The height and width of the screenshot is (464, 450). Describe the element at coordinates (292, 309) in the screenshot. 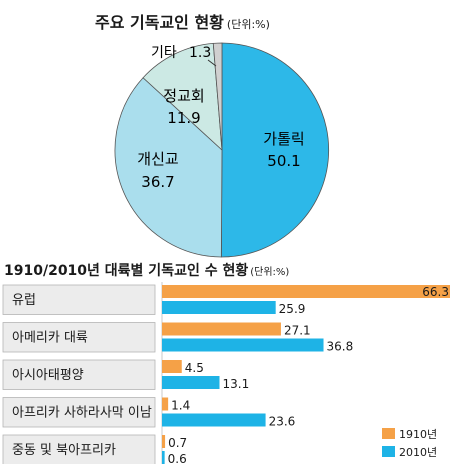

I see `bar-value-label: 25.9` at that location.